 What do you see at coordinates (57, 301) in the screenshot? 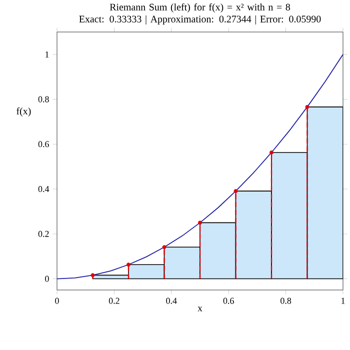
I see `x-tick-label: 0` at bounding box center [57, 301].